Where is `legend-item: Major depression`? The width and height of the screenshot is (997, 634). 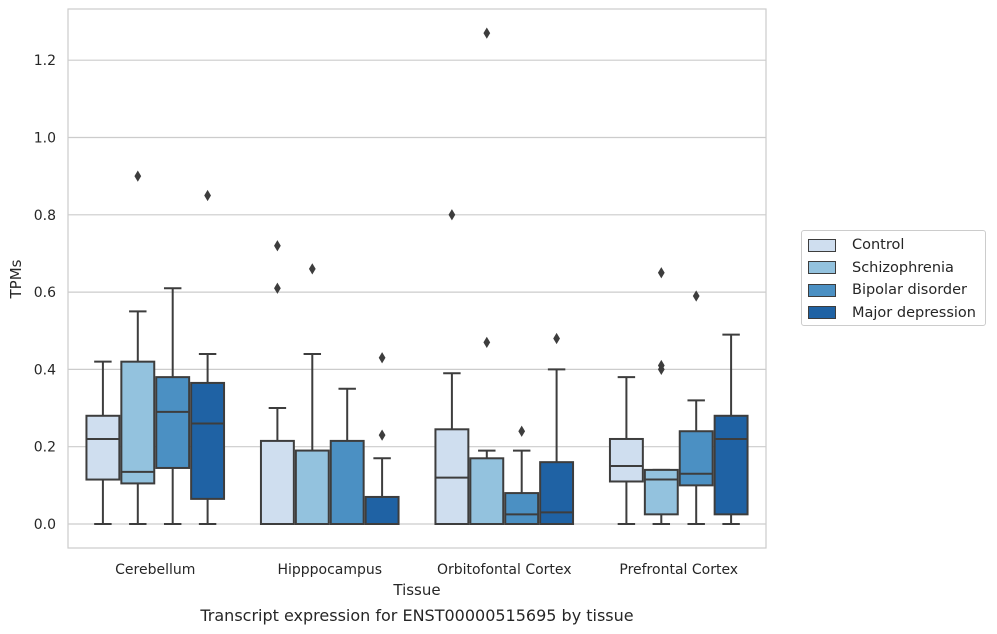
legend-item: Major depression is located at coordinates (892, 313).